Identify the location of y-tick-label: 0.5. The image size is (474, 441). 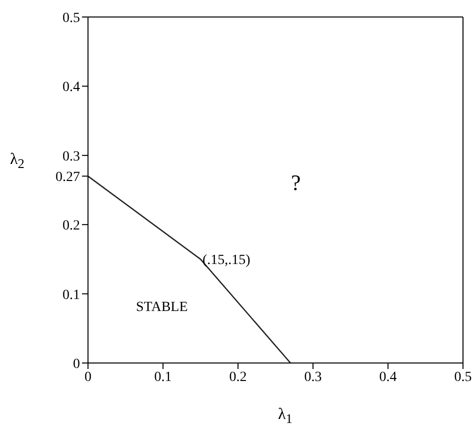
(71, 18).